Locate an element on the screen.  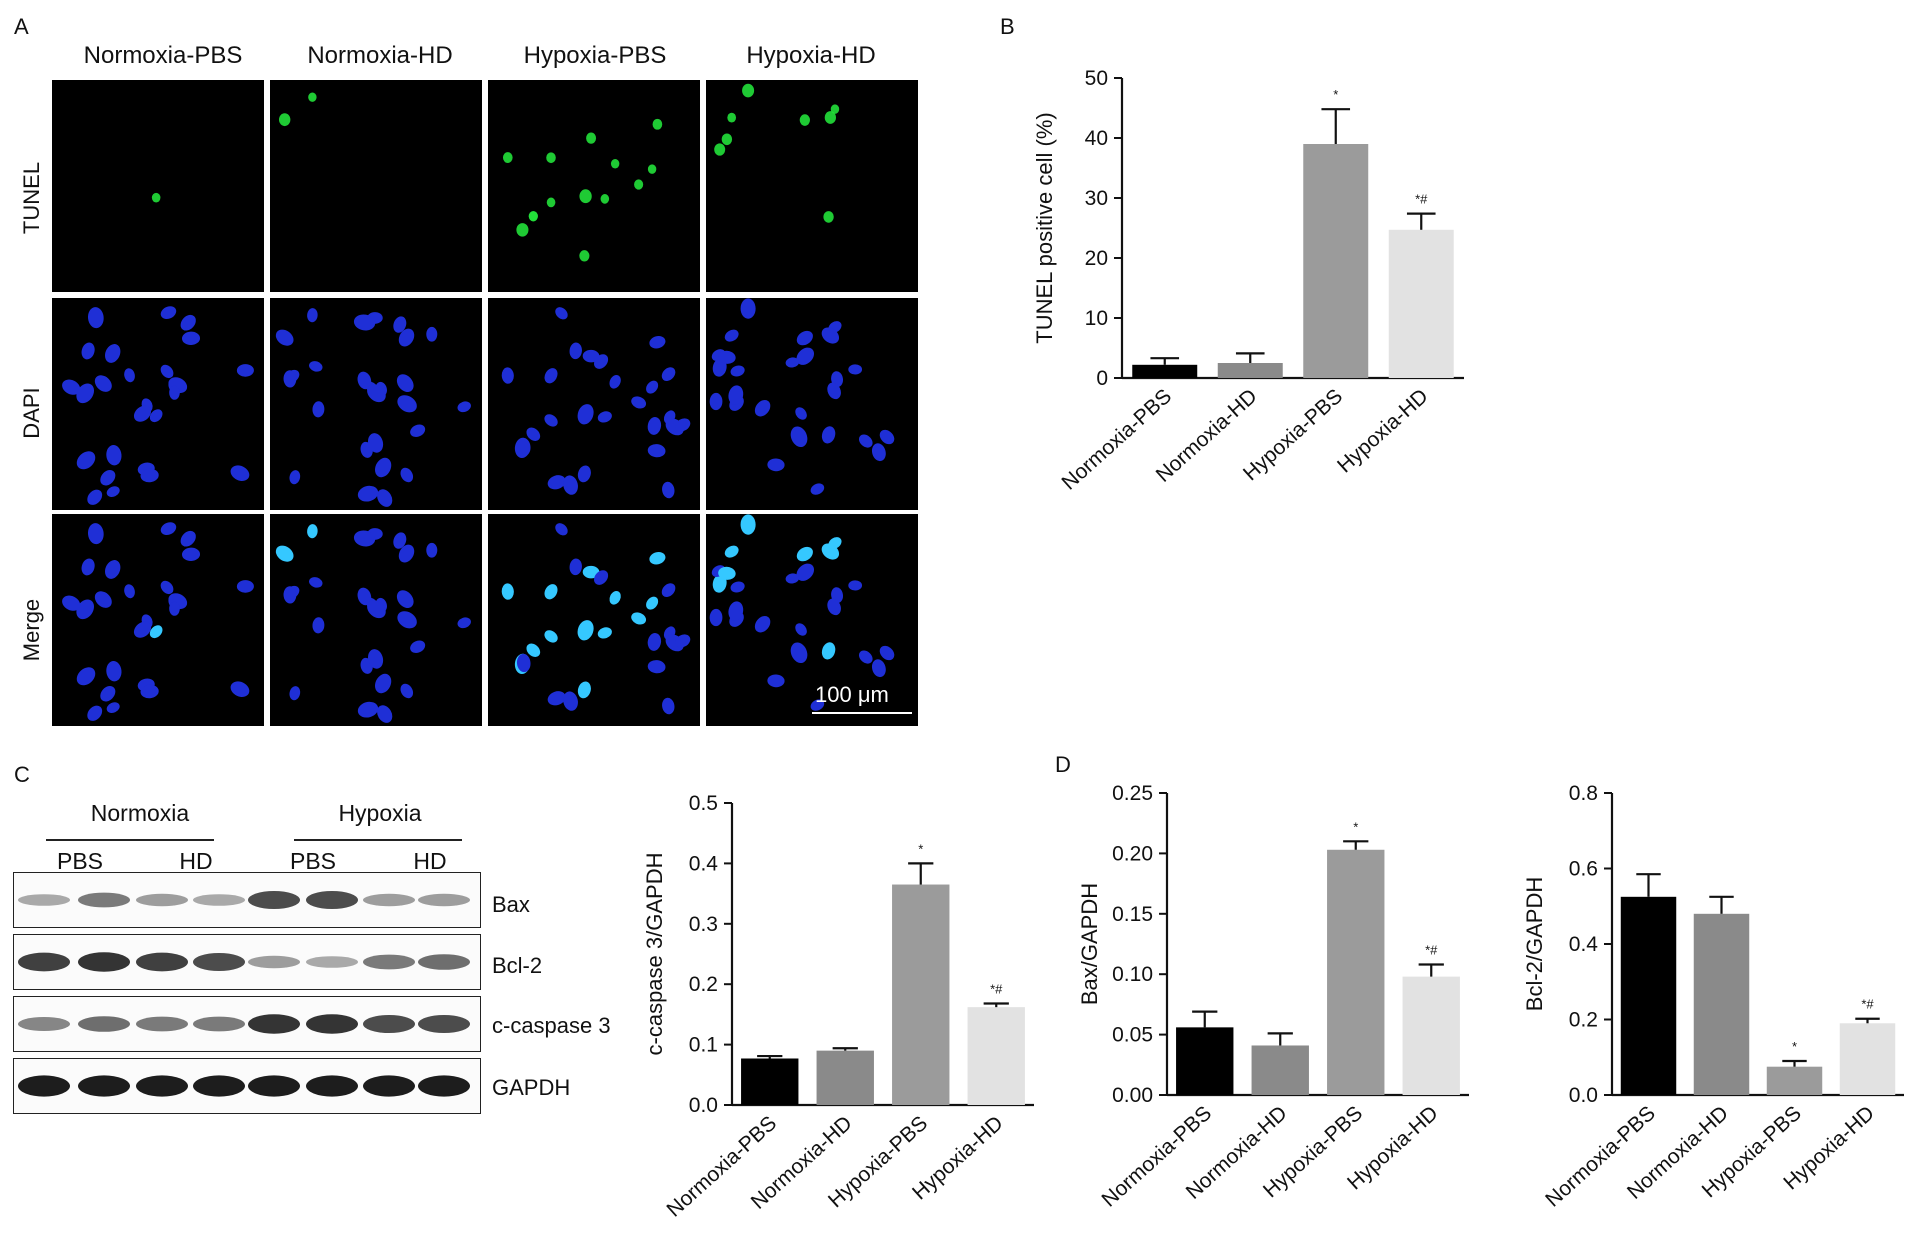
y-tick-label: 40 is located at coordinates (1096, 138).